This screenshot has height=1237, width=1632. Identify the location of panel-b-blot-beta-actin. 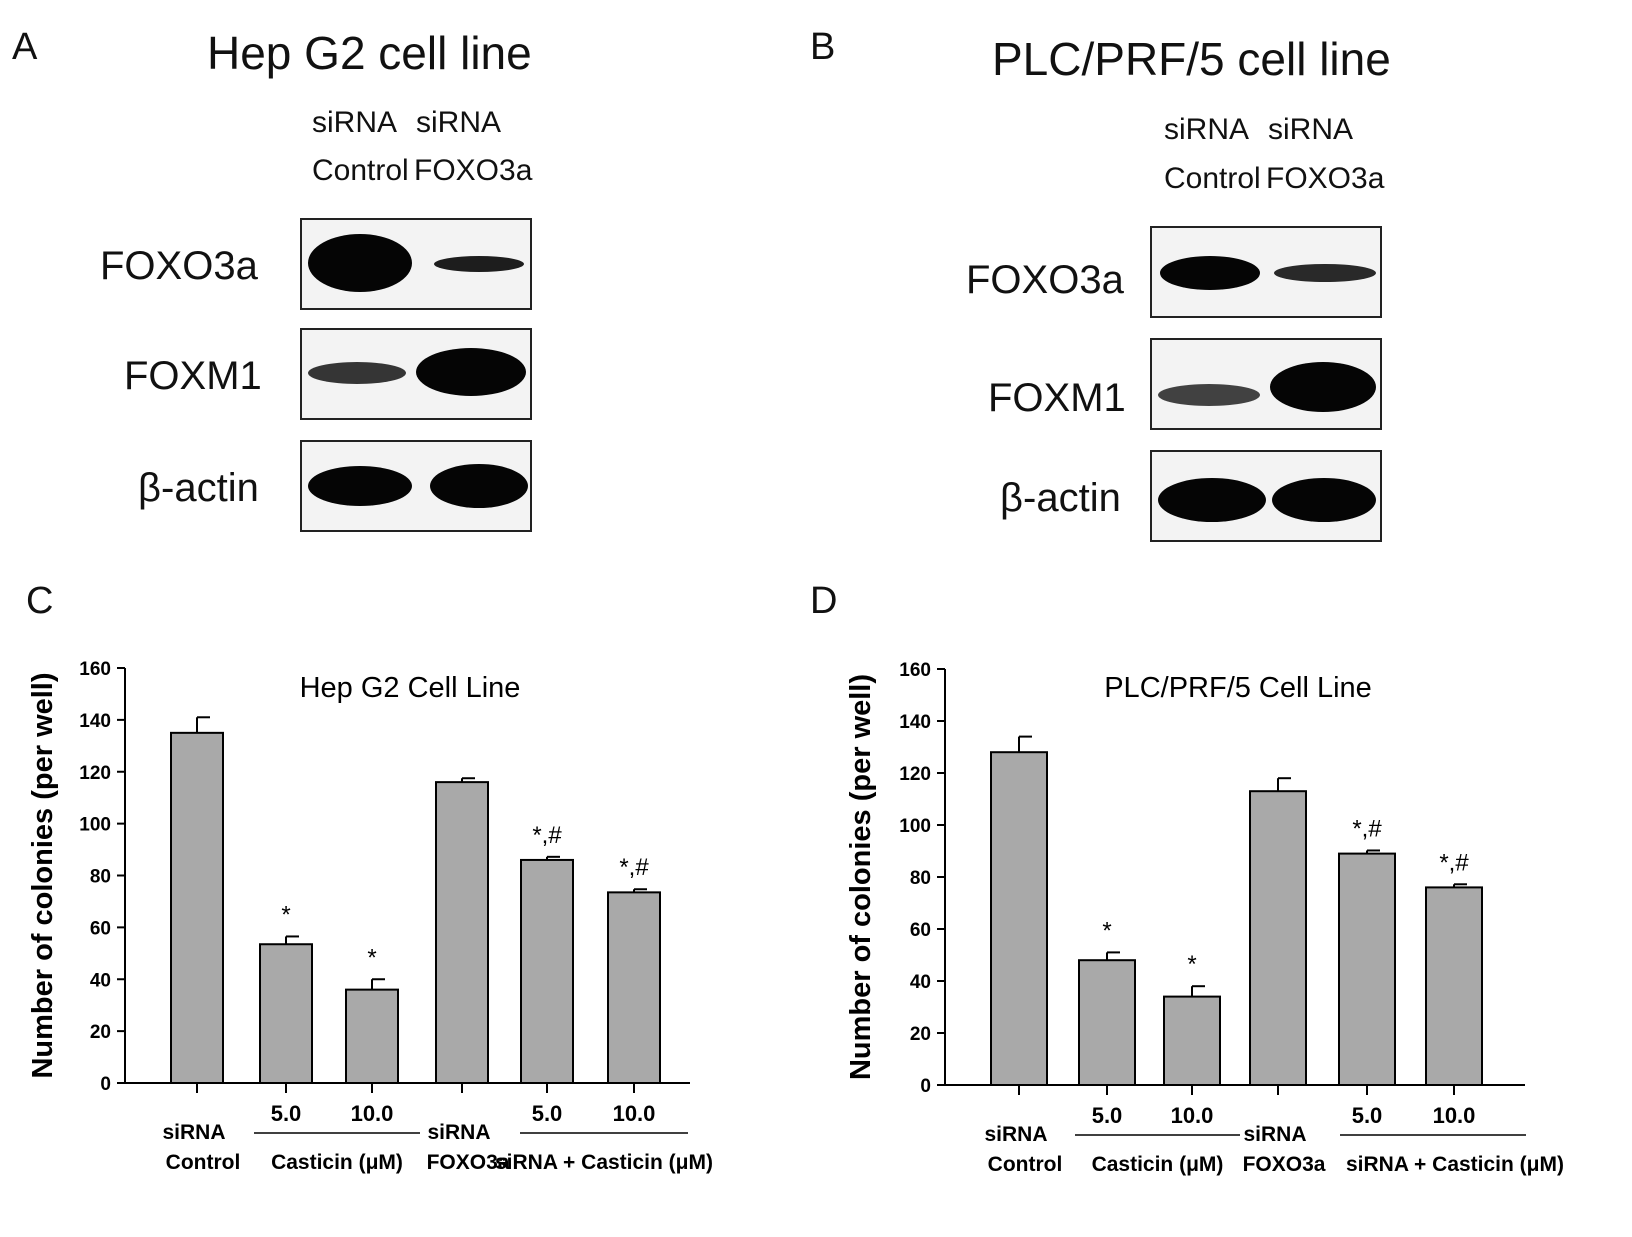
(1266, 496).